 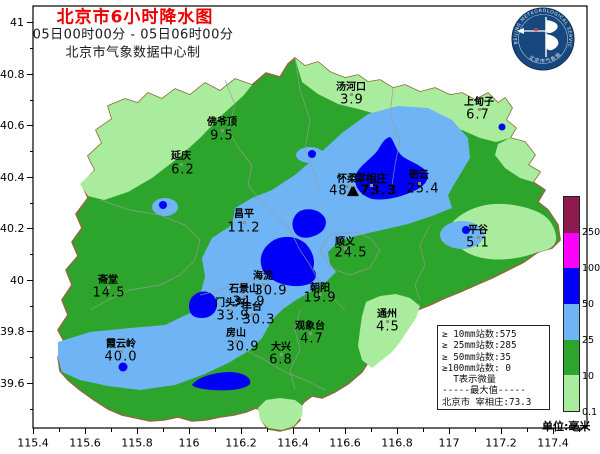 I want to click on info-box-line: 北京市 宰相庄:73.3, so click(x=487, y=402).